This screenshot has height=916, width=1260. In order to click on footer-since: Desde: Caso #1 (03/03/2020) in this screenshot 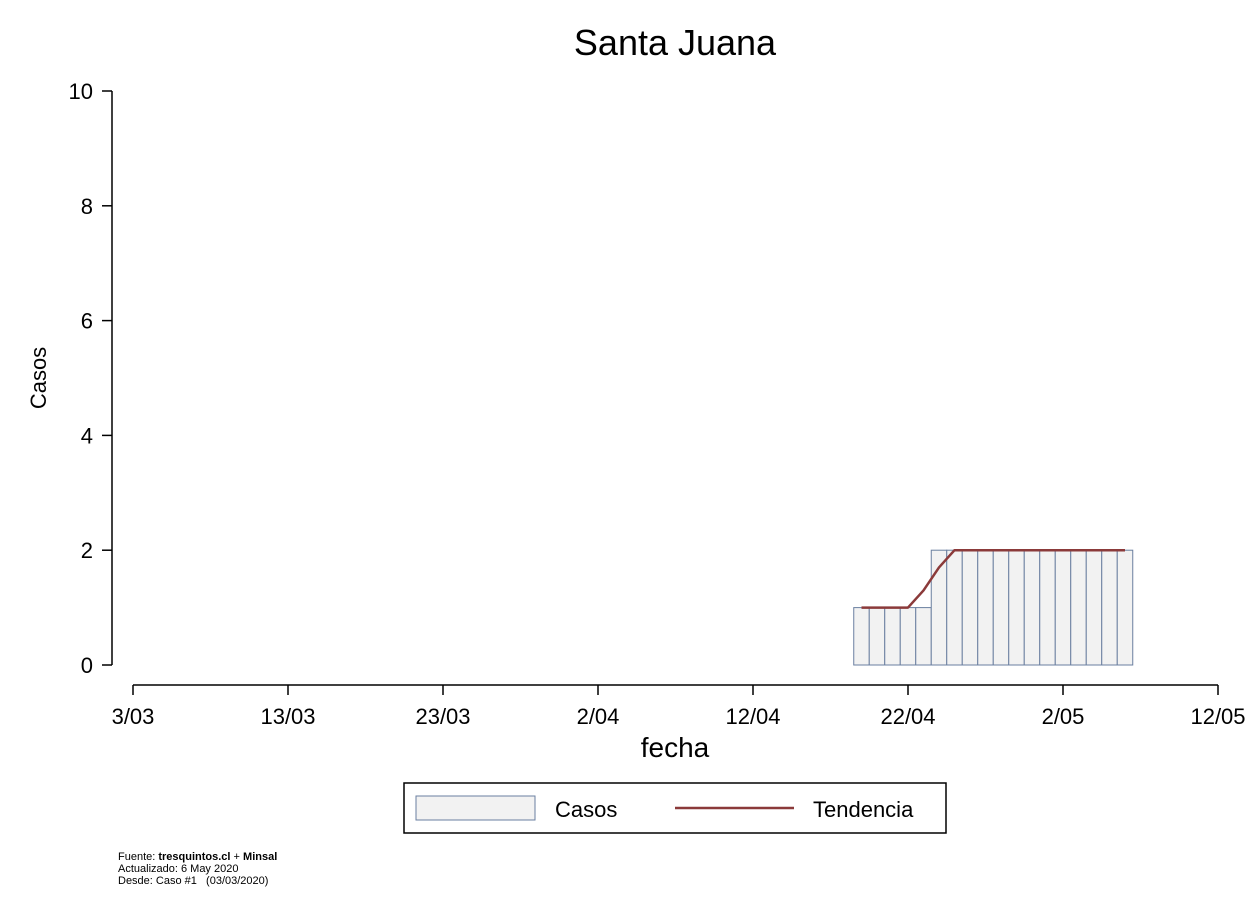, I will do `click(193, 881)`.